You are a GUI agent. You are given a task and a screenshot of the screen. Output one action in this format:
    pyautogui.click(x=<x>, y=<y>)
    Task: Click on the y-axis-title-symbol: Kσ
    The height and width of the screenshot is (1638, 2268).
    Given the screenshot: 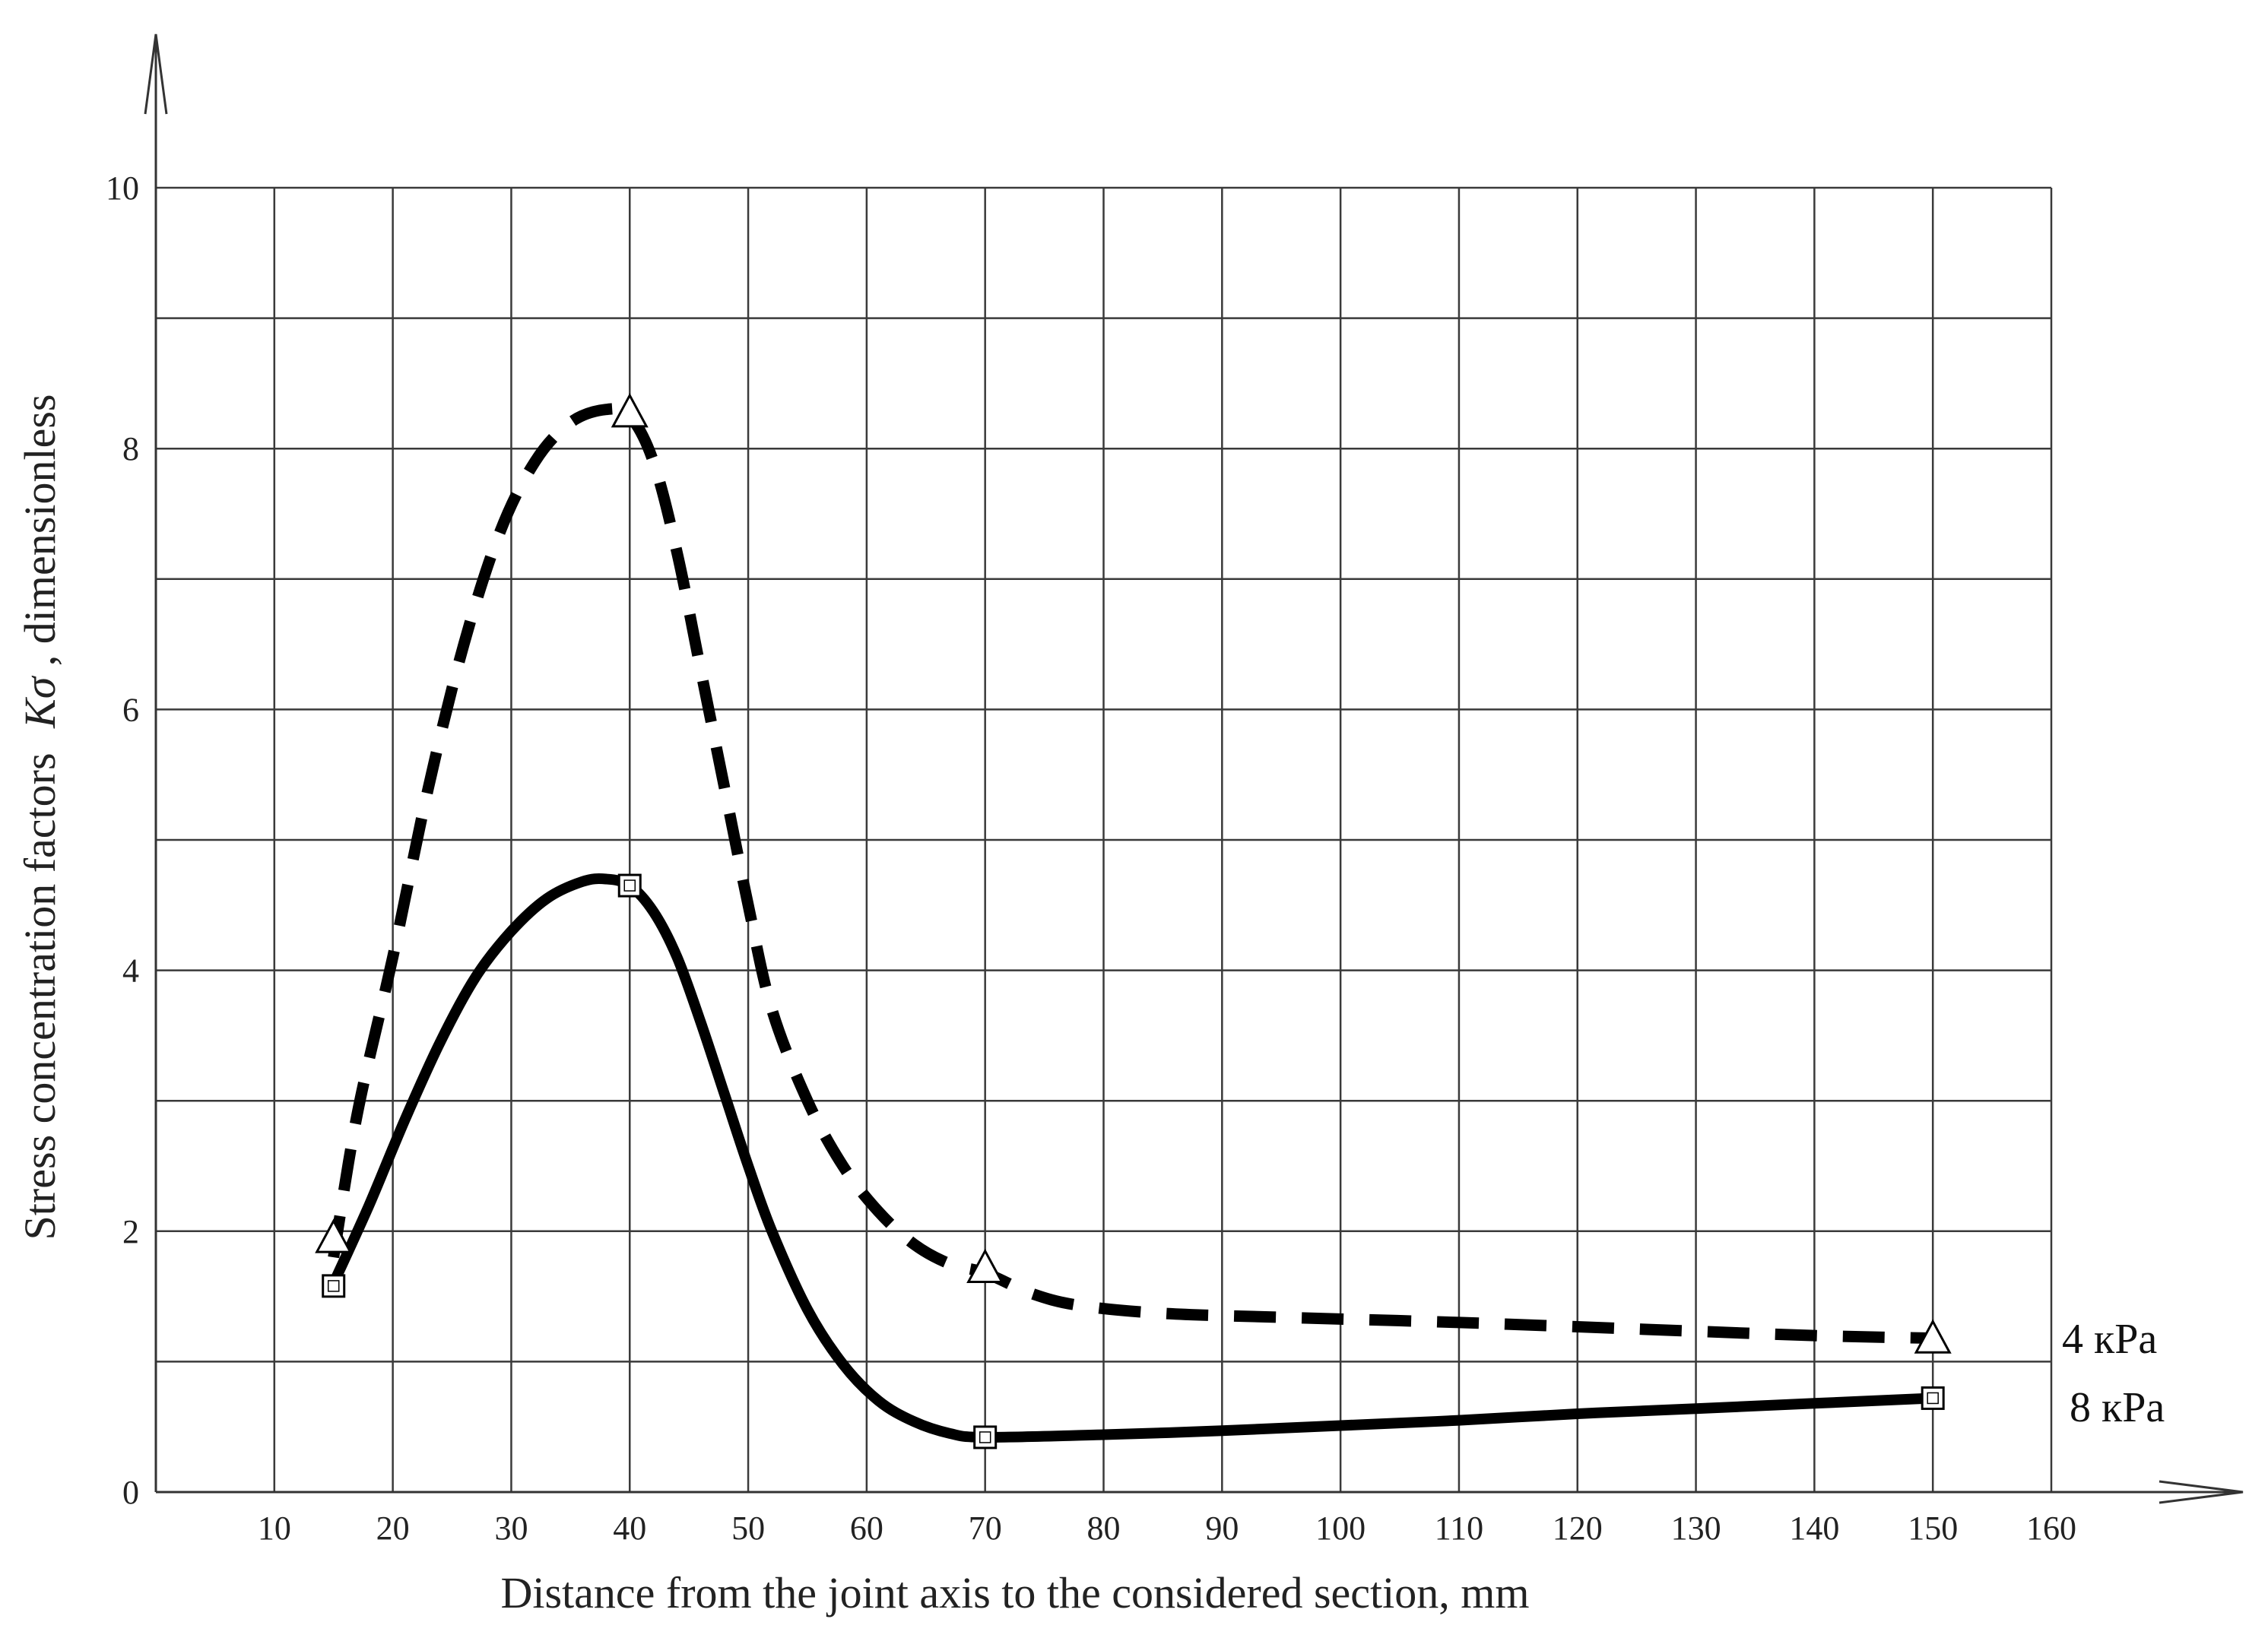 What is the action you would take?
    pyautogui.click(x=40, y=702)
    